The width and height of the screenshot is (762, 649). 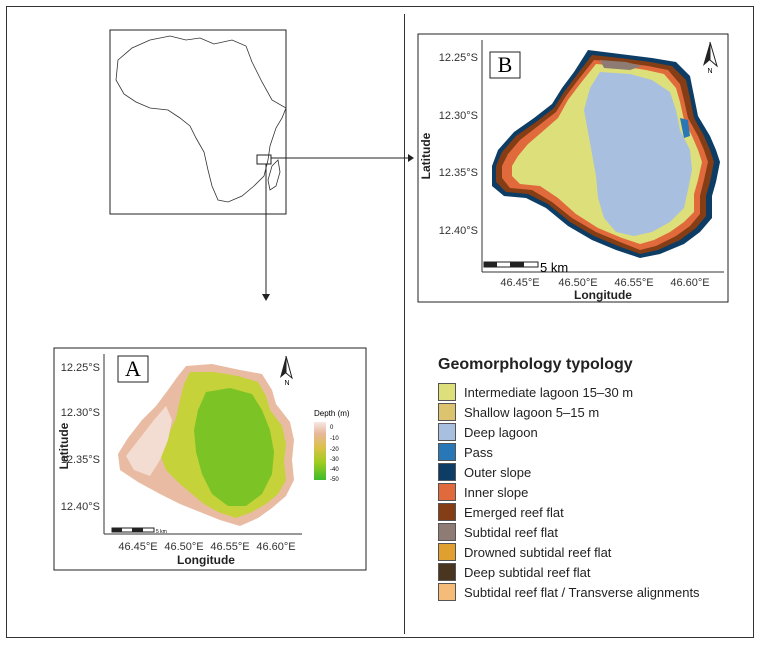 I want to click on legend-item: Subtidal reef flat, so click(x=498, y=532).